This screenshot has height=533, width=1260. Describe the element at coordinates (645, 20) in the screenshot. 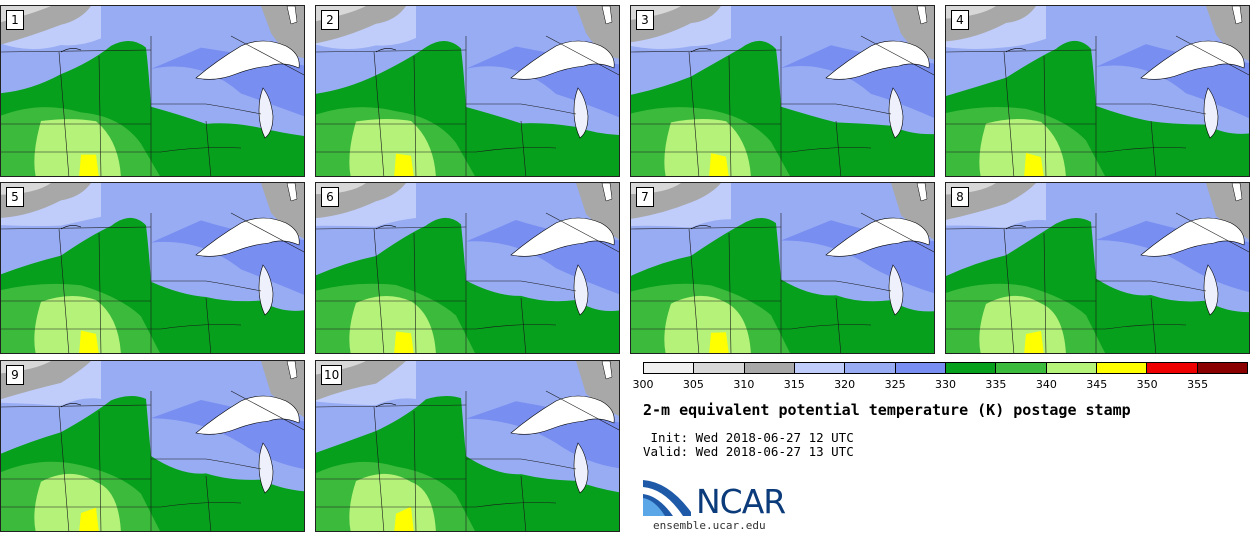

I see `member-number-label: 3` at that location.